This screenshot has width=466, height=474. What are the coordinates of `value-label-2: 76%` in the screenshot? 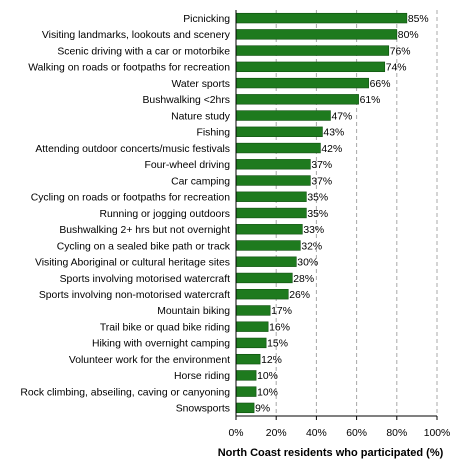 It's located at (400, 51).